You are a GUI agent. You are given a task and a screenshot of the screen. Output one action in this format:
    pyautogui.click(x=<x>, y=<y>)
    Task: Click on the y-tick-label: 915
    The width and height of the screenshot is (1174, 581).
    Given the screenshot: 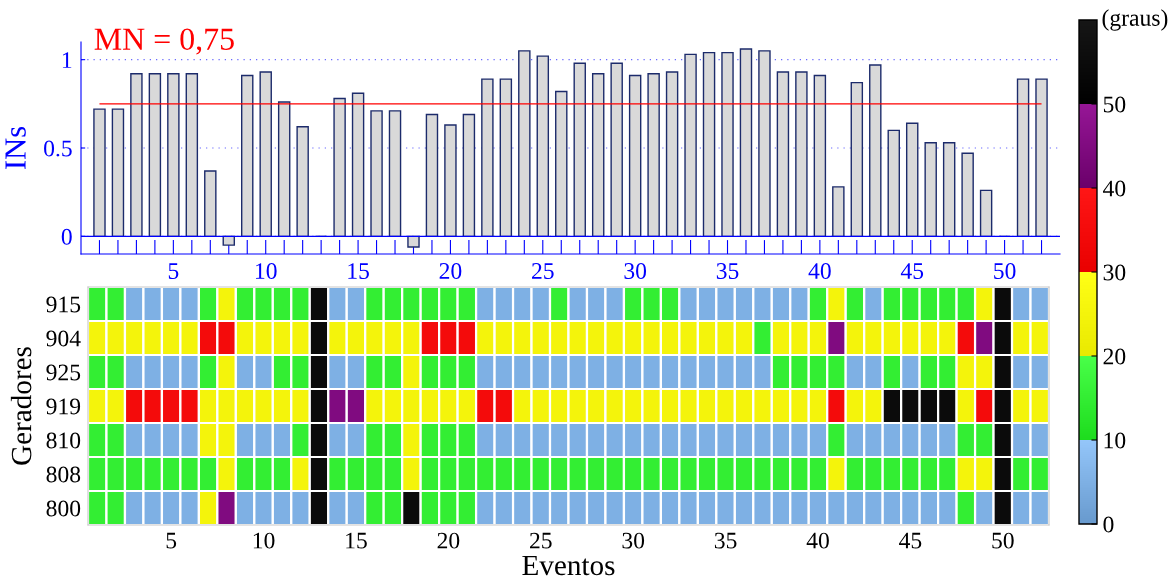 What is the action you would take?
    pyautogui.click(x=63, y=304)
    